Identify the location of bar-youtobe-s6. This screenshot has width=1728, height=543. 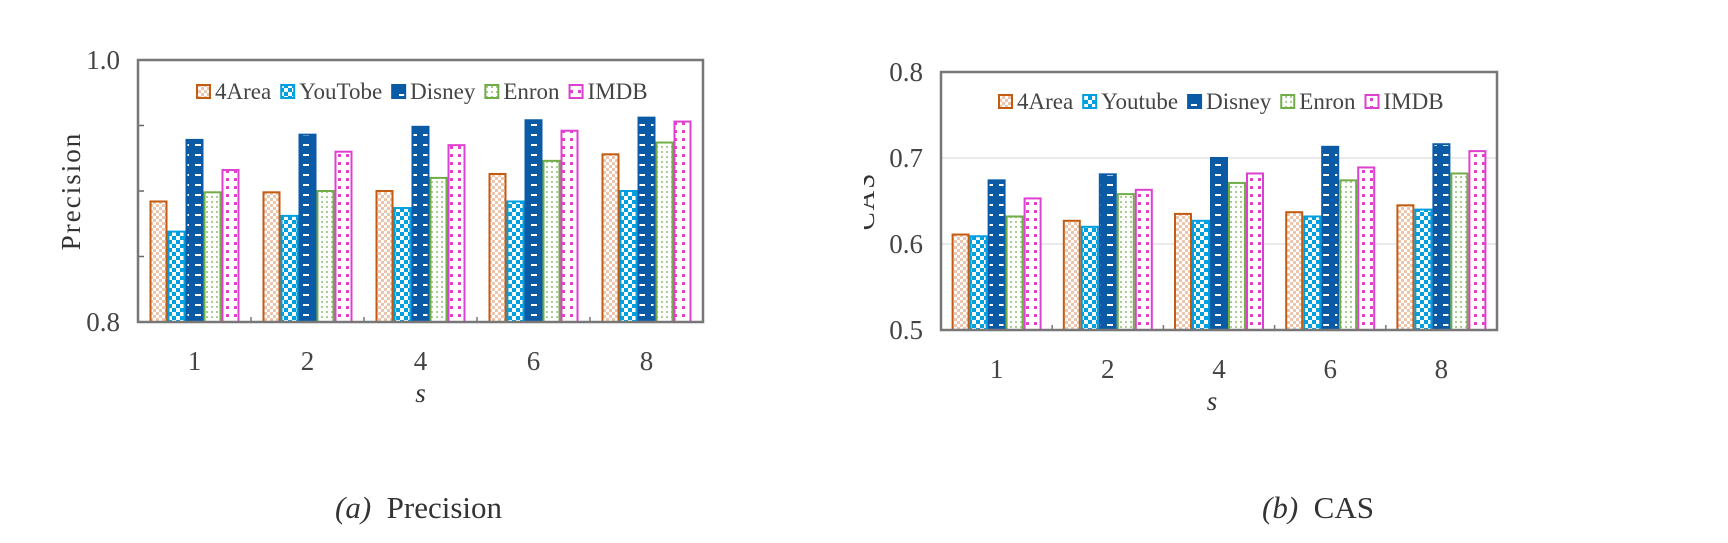
(515, 261).